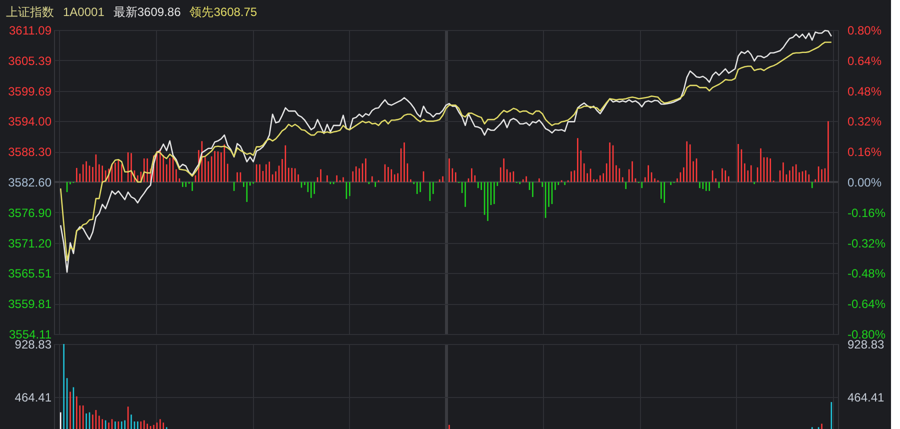  What do you see at coordinates (30, 183) in the screenshot?
I see `y-tick-label: 3582.60` at bounding box center [30, 183].